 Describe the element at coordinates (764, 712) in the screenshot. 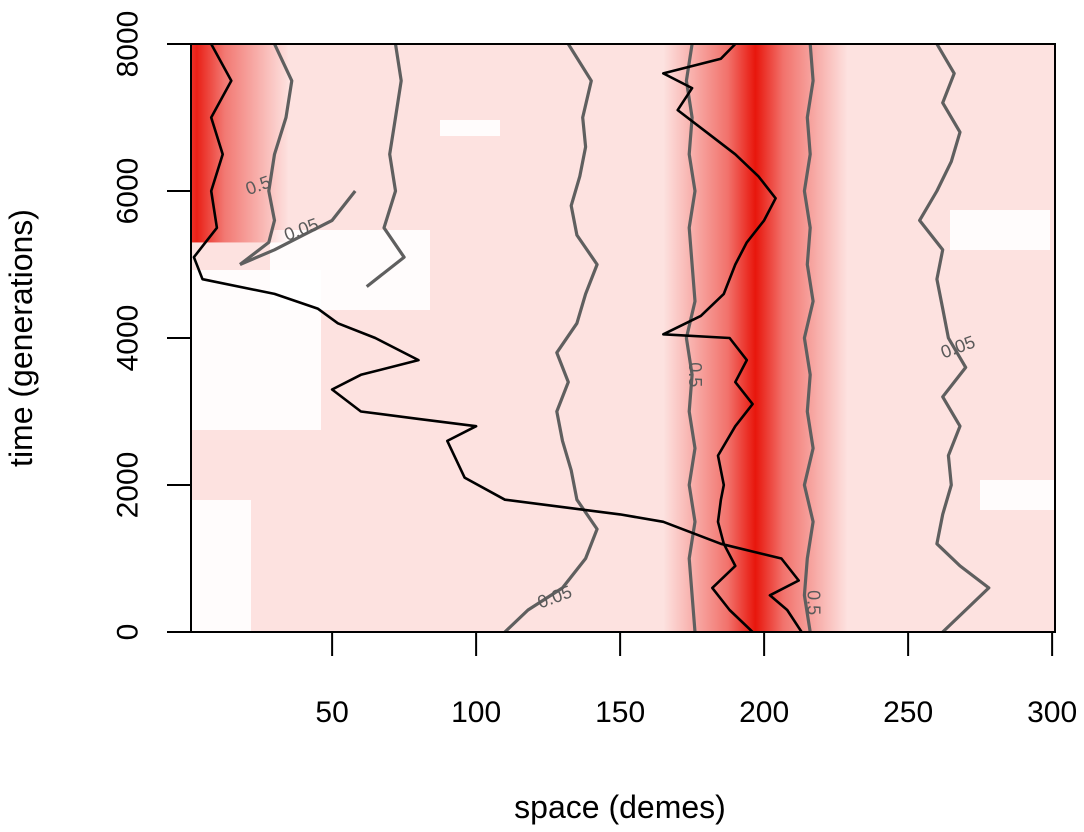

I see `x-tick-label: 200` at that location.